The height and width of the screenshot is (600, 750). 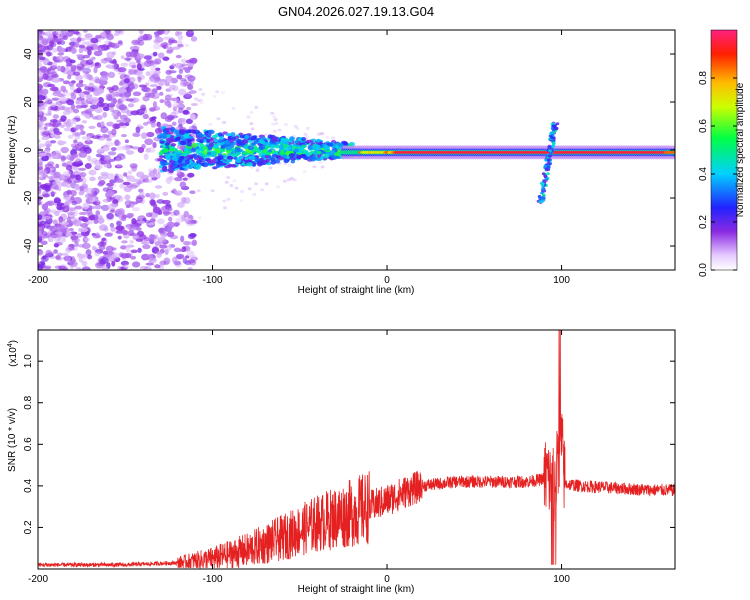 What do you see at coordinates (387, 579) in the screenshot?
I see `snr-xtick-label: 0` at bounding box center [387, 579].